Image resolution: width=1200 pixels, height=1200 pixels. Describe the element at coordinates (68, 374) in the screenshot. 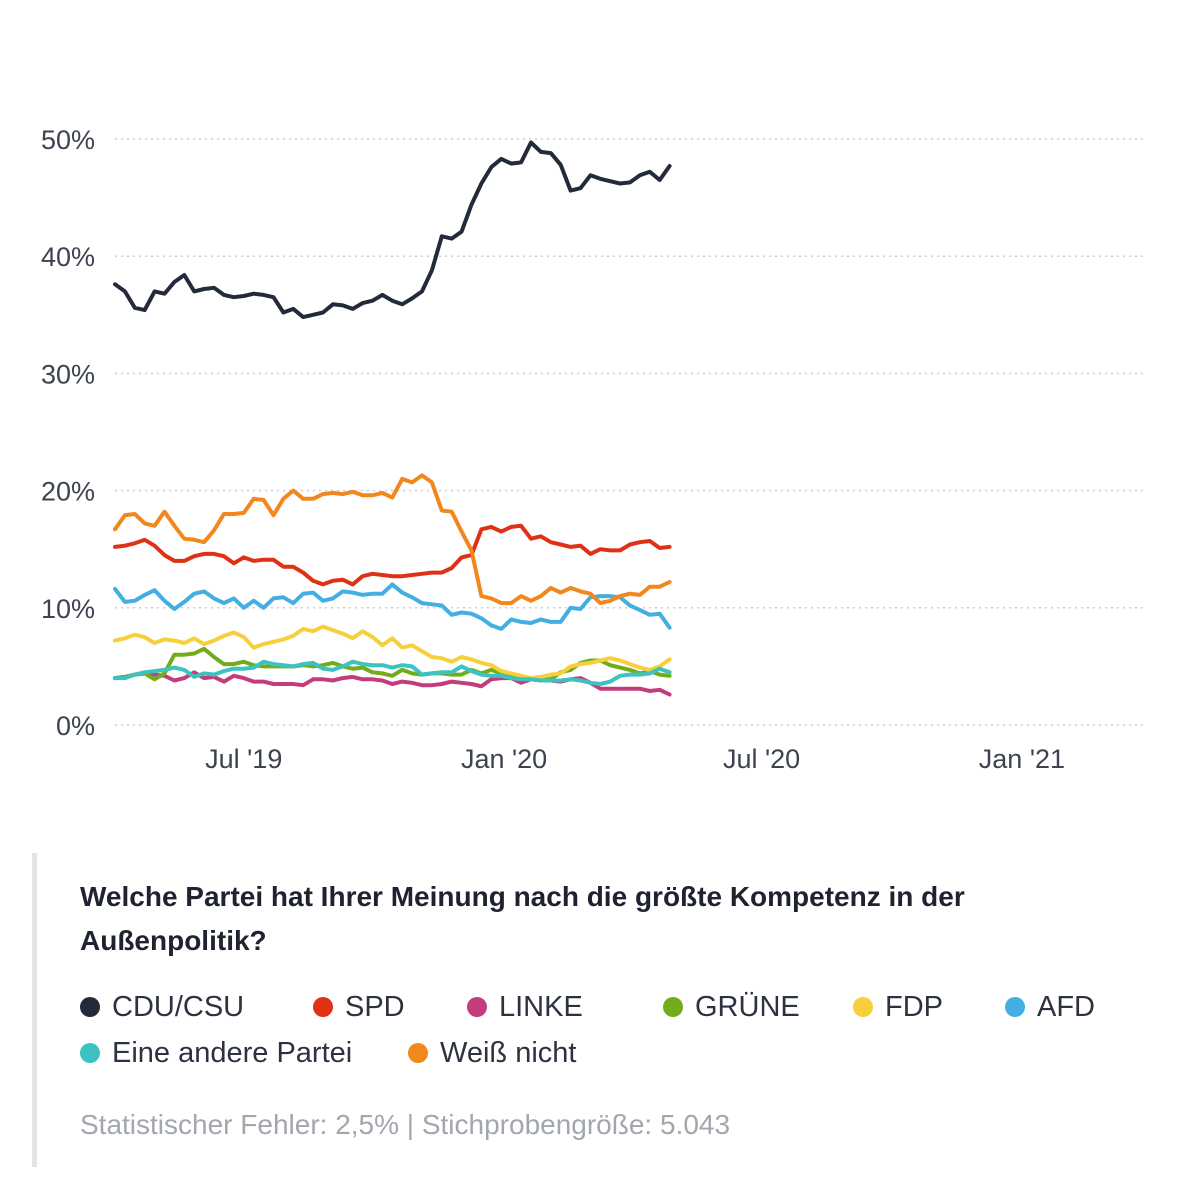

I see `y-tick-label: 30%` at that location.